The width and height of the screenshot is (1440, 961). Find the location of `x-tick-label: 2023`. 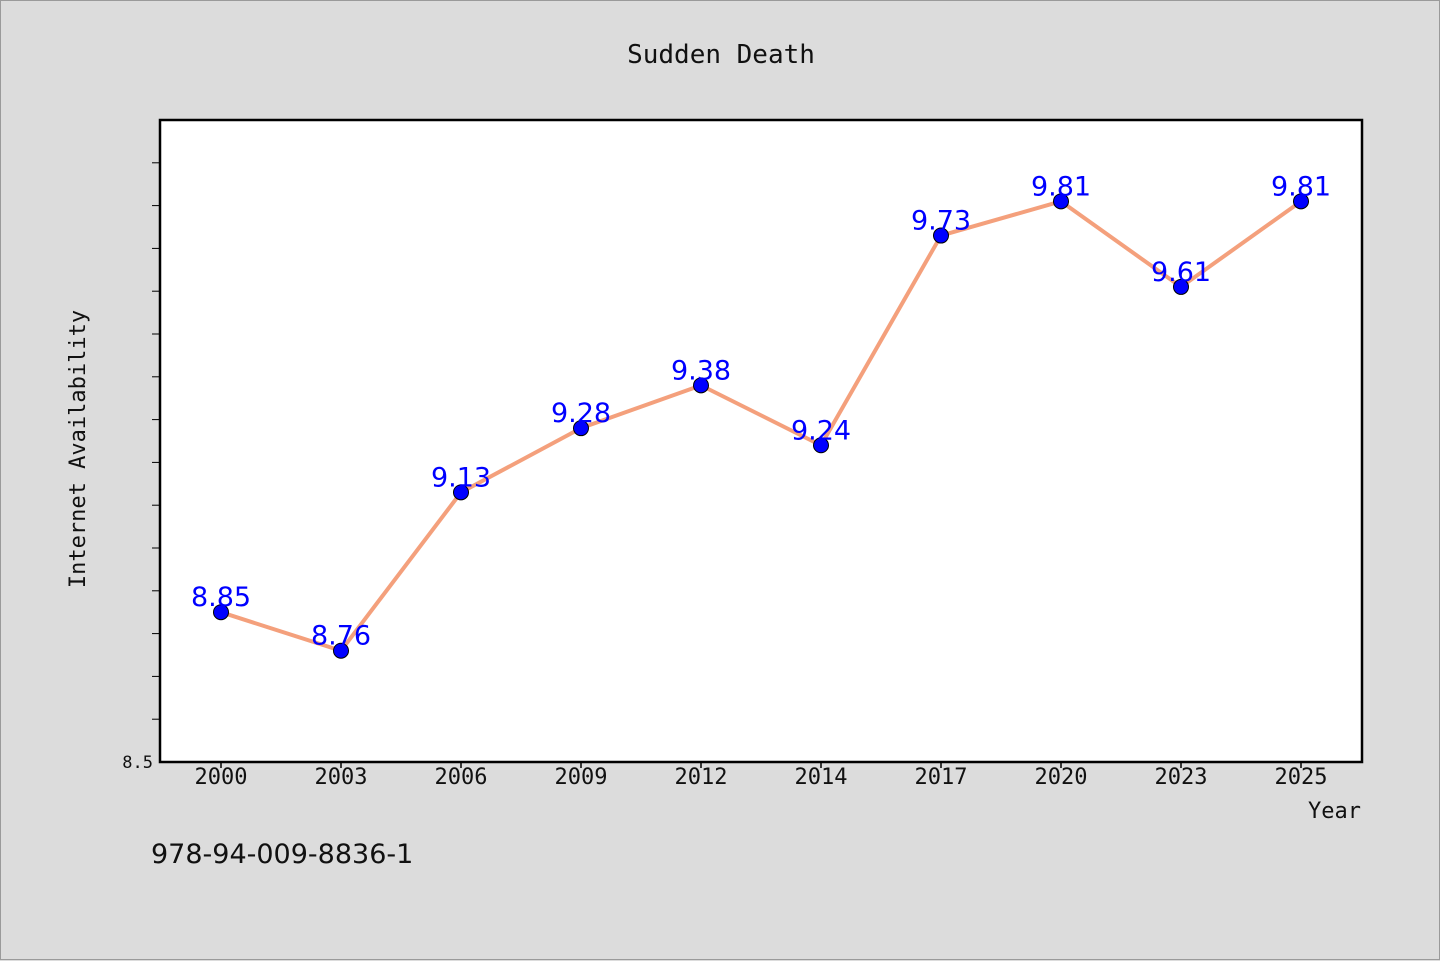

x-tick-label: 2023 is located at coordinates (1181, 777).